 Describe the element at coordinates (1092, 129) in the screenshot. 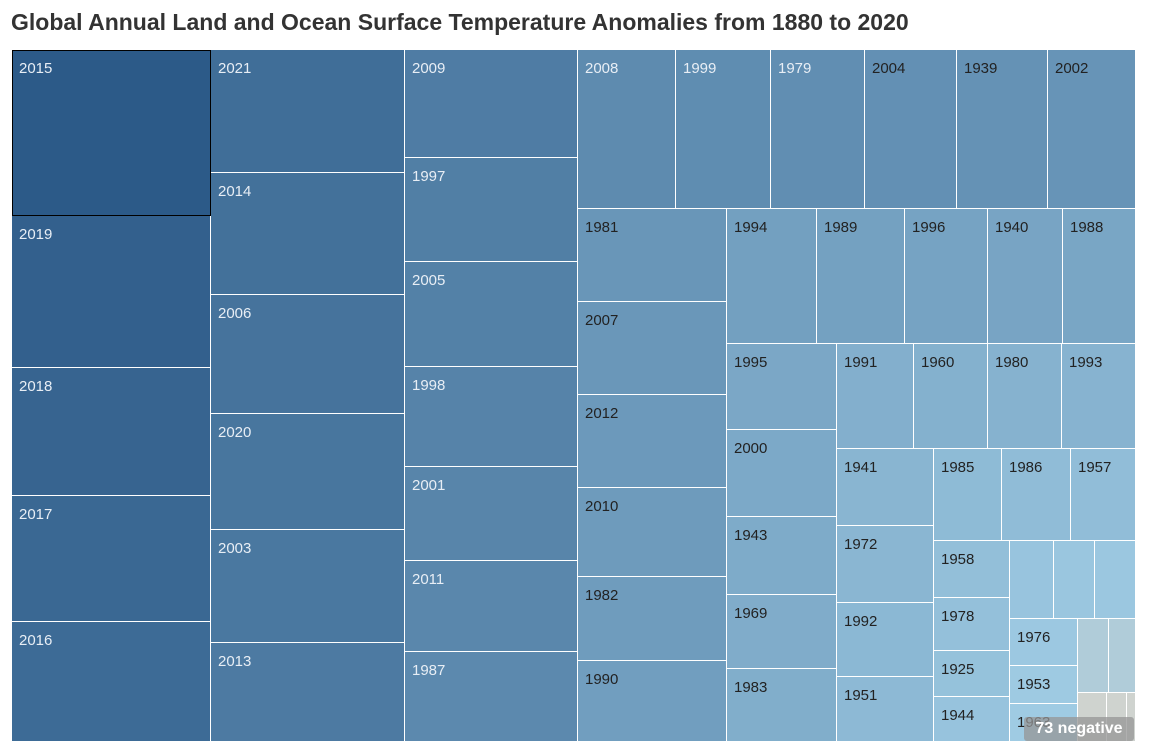

I see `treemap-cell: 2002` at that location.